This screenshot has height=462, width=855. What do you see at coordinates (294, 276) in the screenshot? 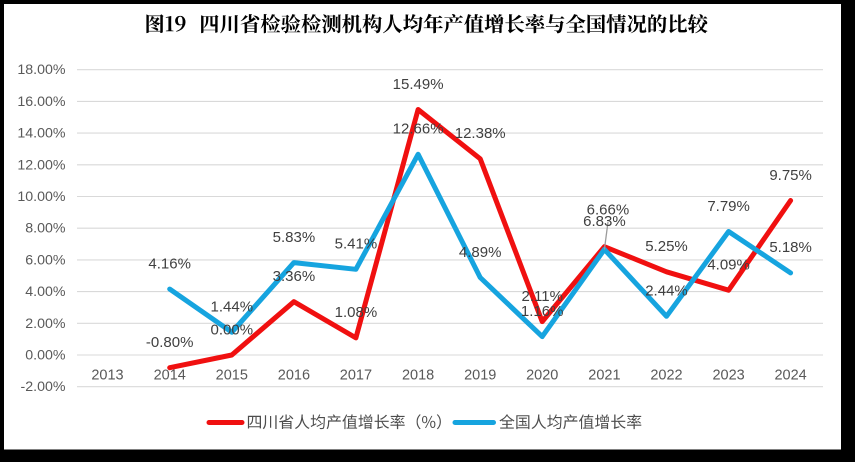
I see `svg-text: 3.36%` at bounding box center [294, 276].